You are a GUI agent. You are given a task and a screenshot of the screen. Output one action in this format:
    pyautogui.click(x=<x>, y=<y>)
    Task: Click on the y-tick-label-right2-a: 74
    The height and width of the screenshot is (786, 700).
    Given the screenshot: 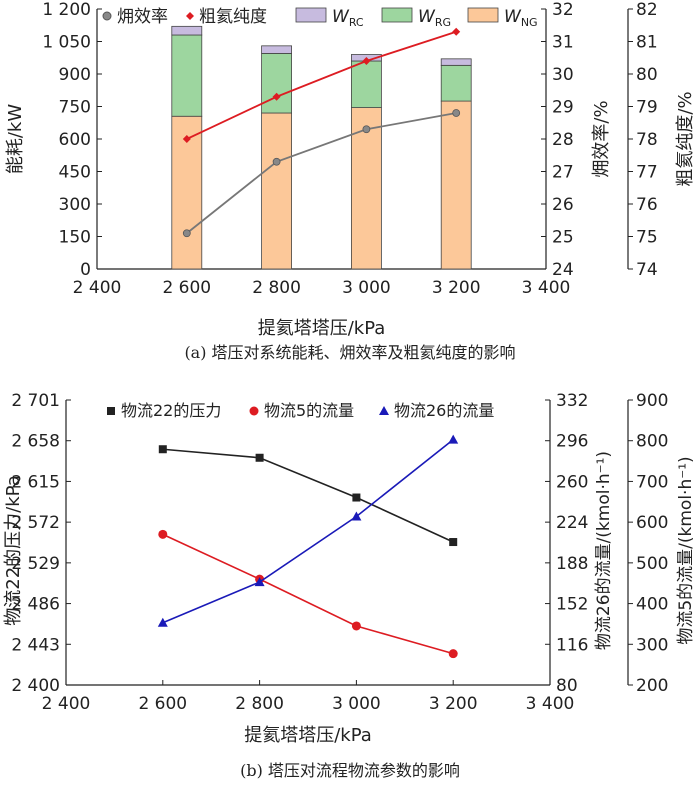 What is the action you would take?
    pyautogui.click(x=647, y=270)
    